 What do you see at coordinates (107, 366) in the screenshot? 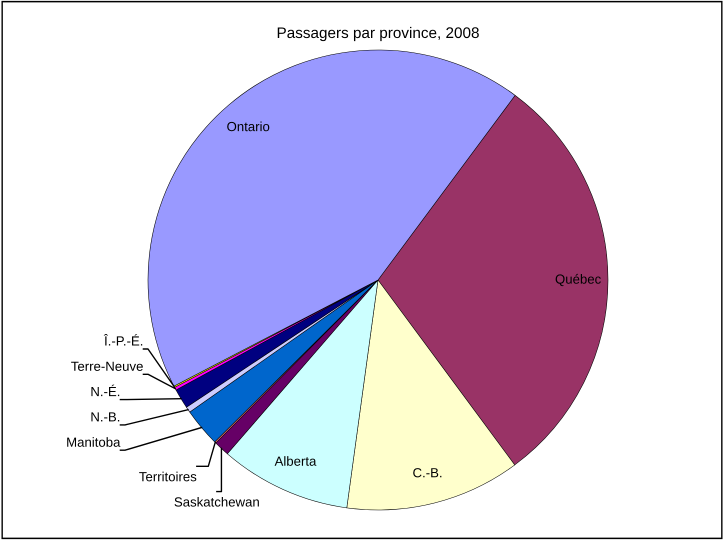
I see `slice-label: Terre-Neuve` at bounding box center [107, 366].